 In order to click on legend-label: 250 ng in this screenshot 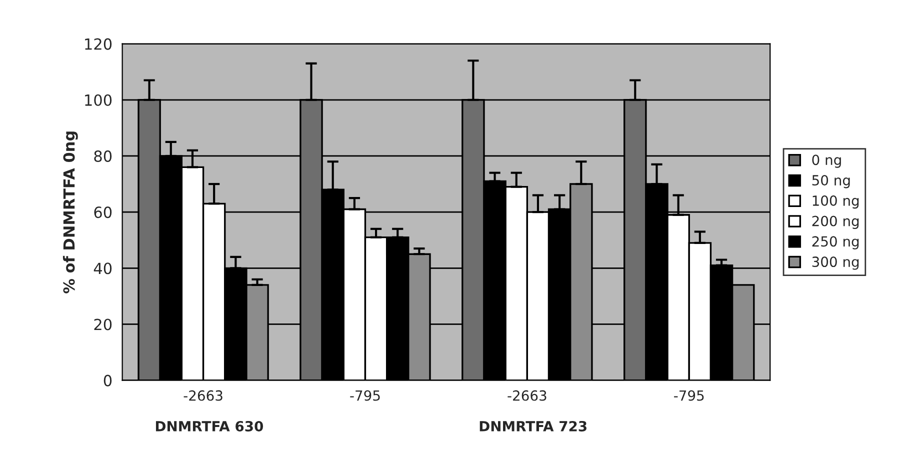, I will do `click(835, 243)`.